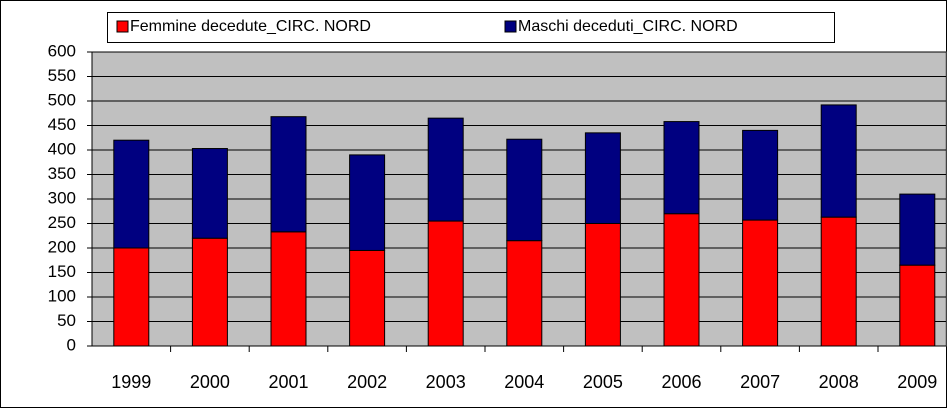  I want to click on x-tick-label: 2004, so click(524, 382).